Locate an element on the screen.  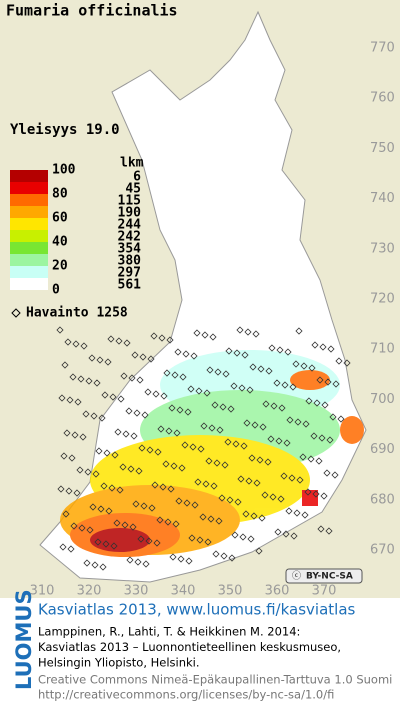
license-badge-box is located at coordinates (324, 576).